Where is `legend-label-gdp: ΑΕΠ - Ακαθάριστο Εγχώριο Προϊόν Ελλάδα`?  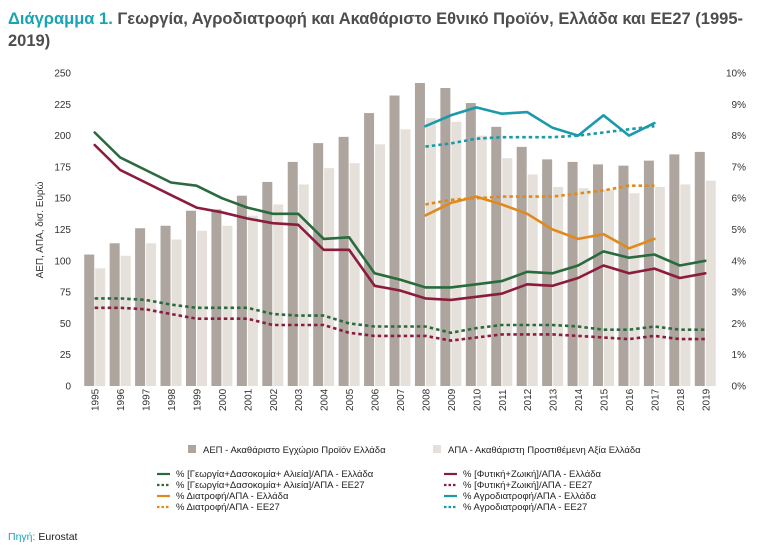 legend-label-gdp: ΑΕΠ - Ακαθάριστο Εγχώριο Προϊόν Ελλάδα is located at coordinates (294, 450).